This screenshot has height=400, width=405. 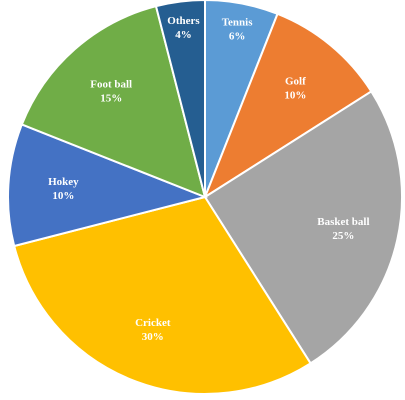 I want to click on data-value-cricket: 30%, so click(x=153, y=337).